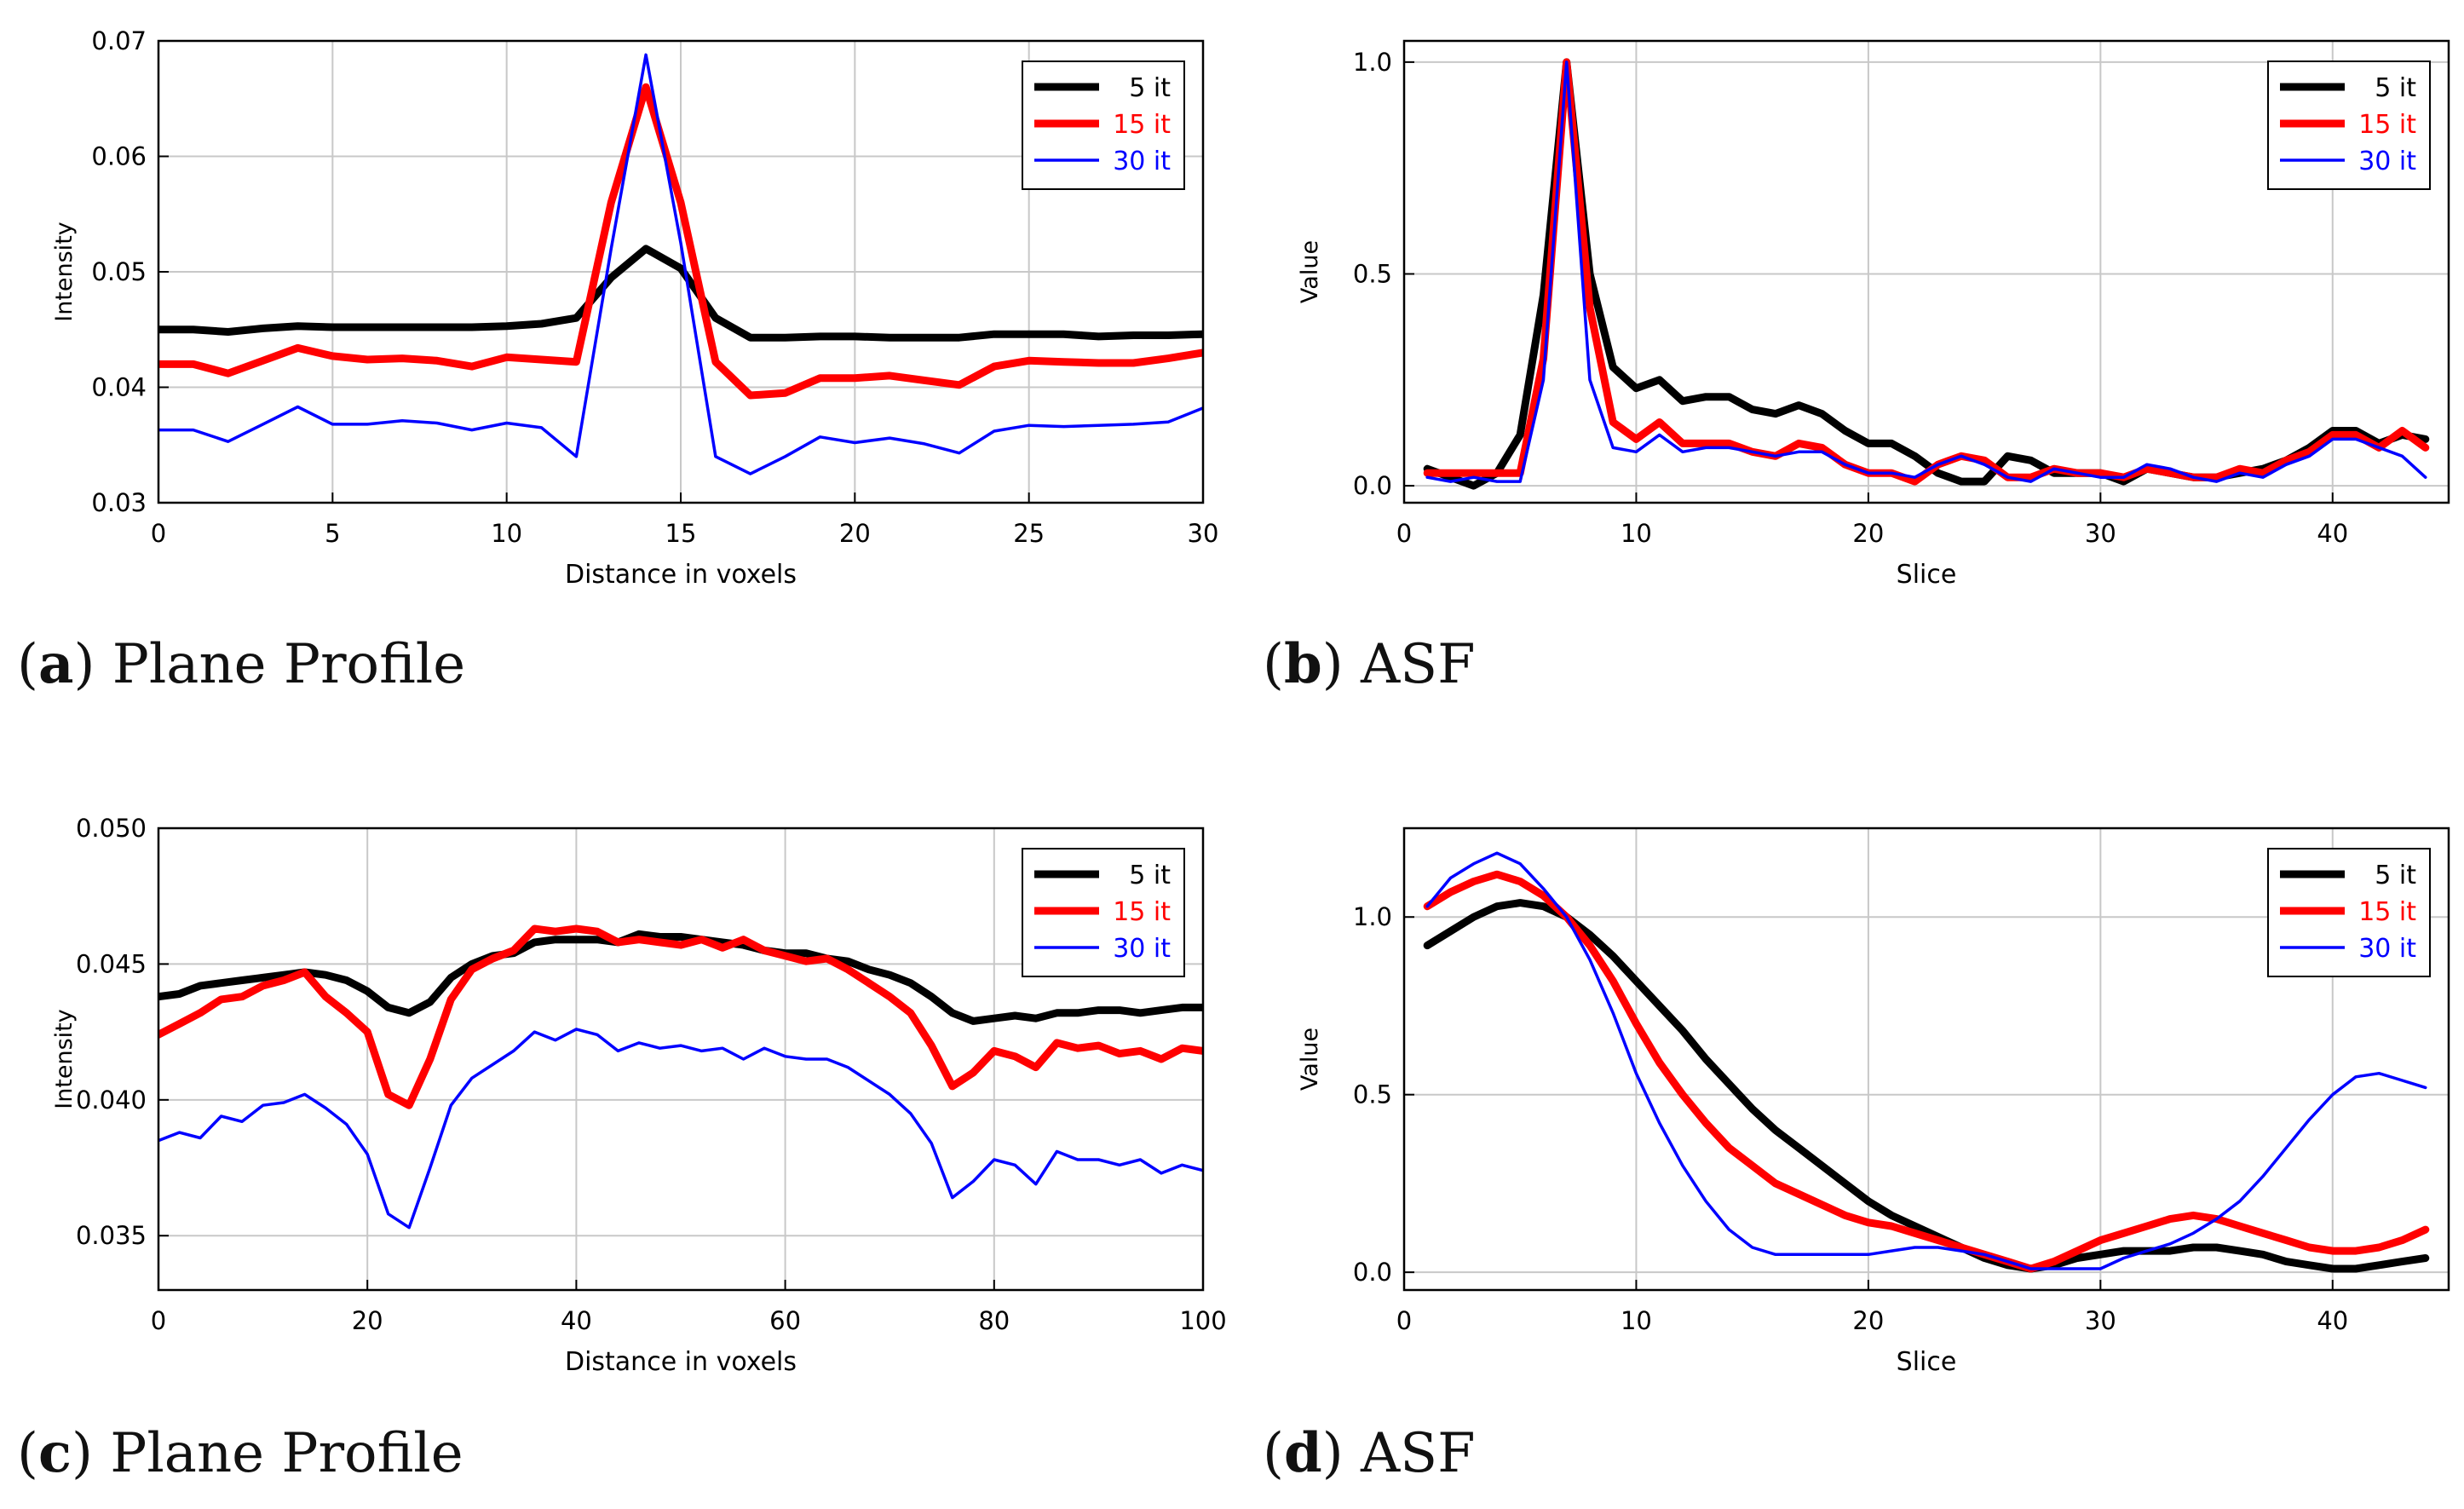 The height and width of the screenshot is (1509, 2464). What do you see at coordinates (119, 271) in the screenshot?
I see `y-tick-label: 0.05` at bounding box center [119, 271].